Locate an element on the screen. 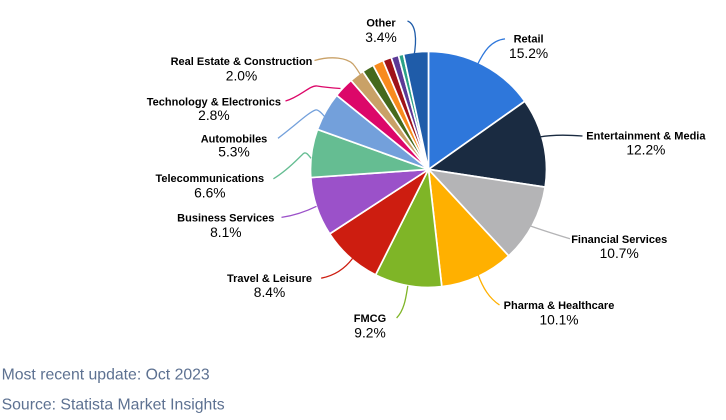  svg-text: 2.0% is located at coordinates (241, 76).